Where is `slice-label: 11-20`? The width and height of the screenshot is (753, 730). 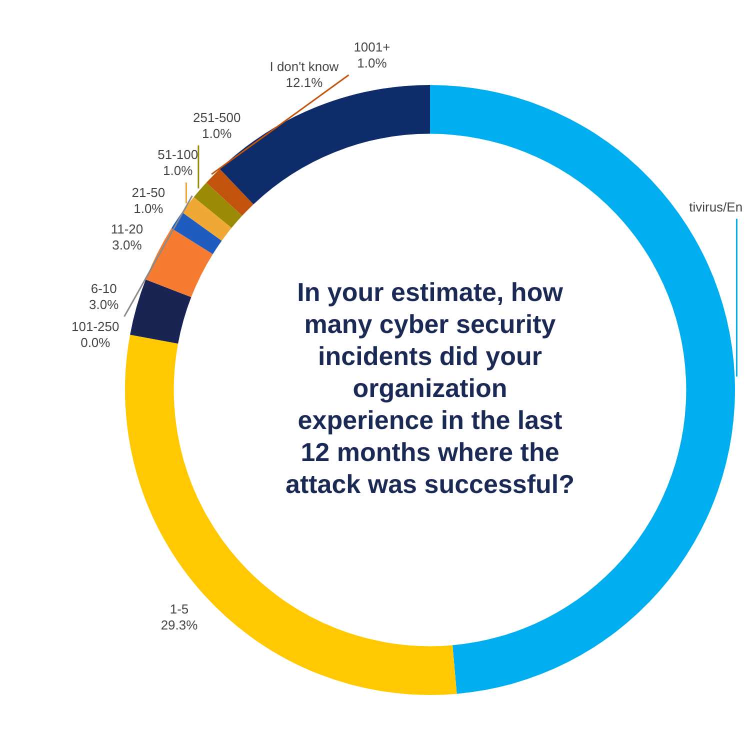 slice-label: 11-20 is located at coordinates (127, 229).